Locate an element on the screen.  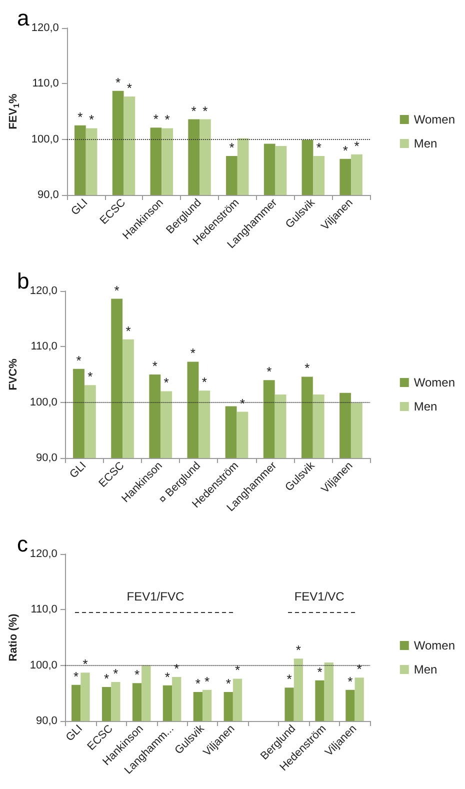
y-axis-title: FEV1% is located at coordinates (14, 111).